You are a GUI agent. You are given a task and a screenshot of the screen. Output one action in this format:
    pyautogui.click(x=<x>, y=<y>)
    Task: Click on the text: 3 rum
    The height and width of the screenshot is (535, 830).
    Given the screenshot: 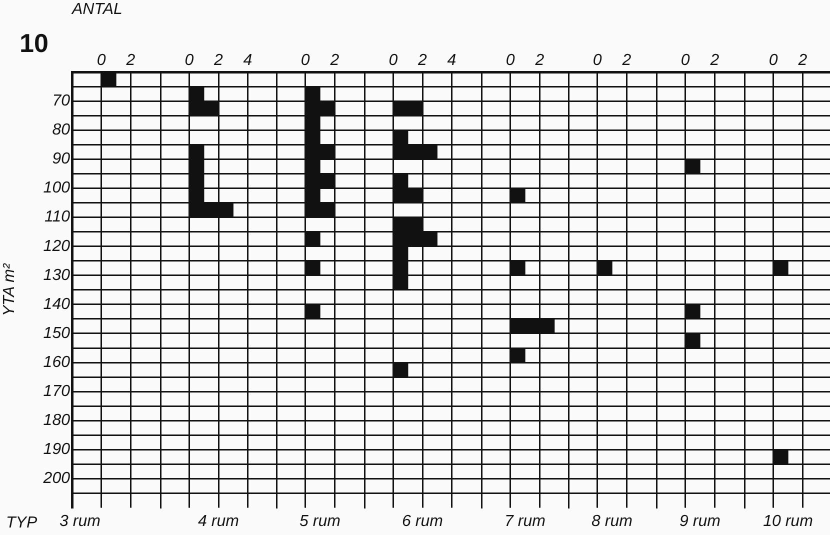 What is the action you would take?
    pyautogui.click(x=80, y=521)
    